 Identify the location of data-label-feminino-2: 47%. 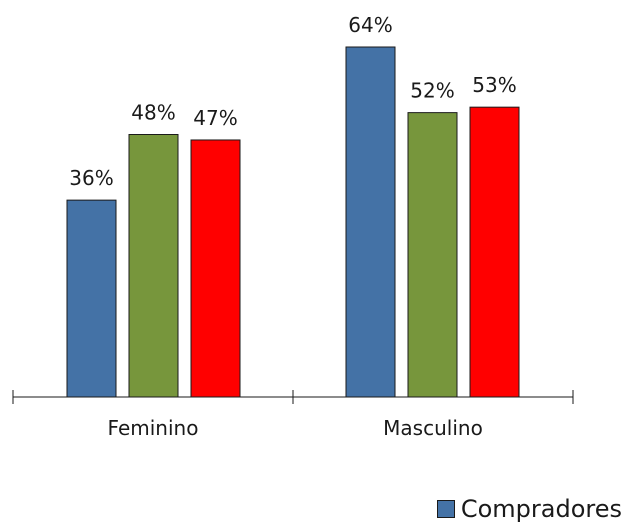
(215, 118).